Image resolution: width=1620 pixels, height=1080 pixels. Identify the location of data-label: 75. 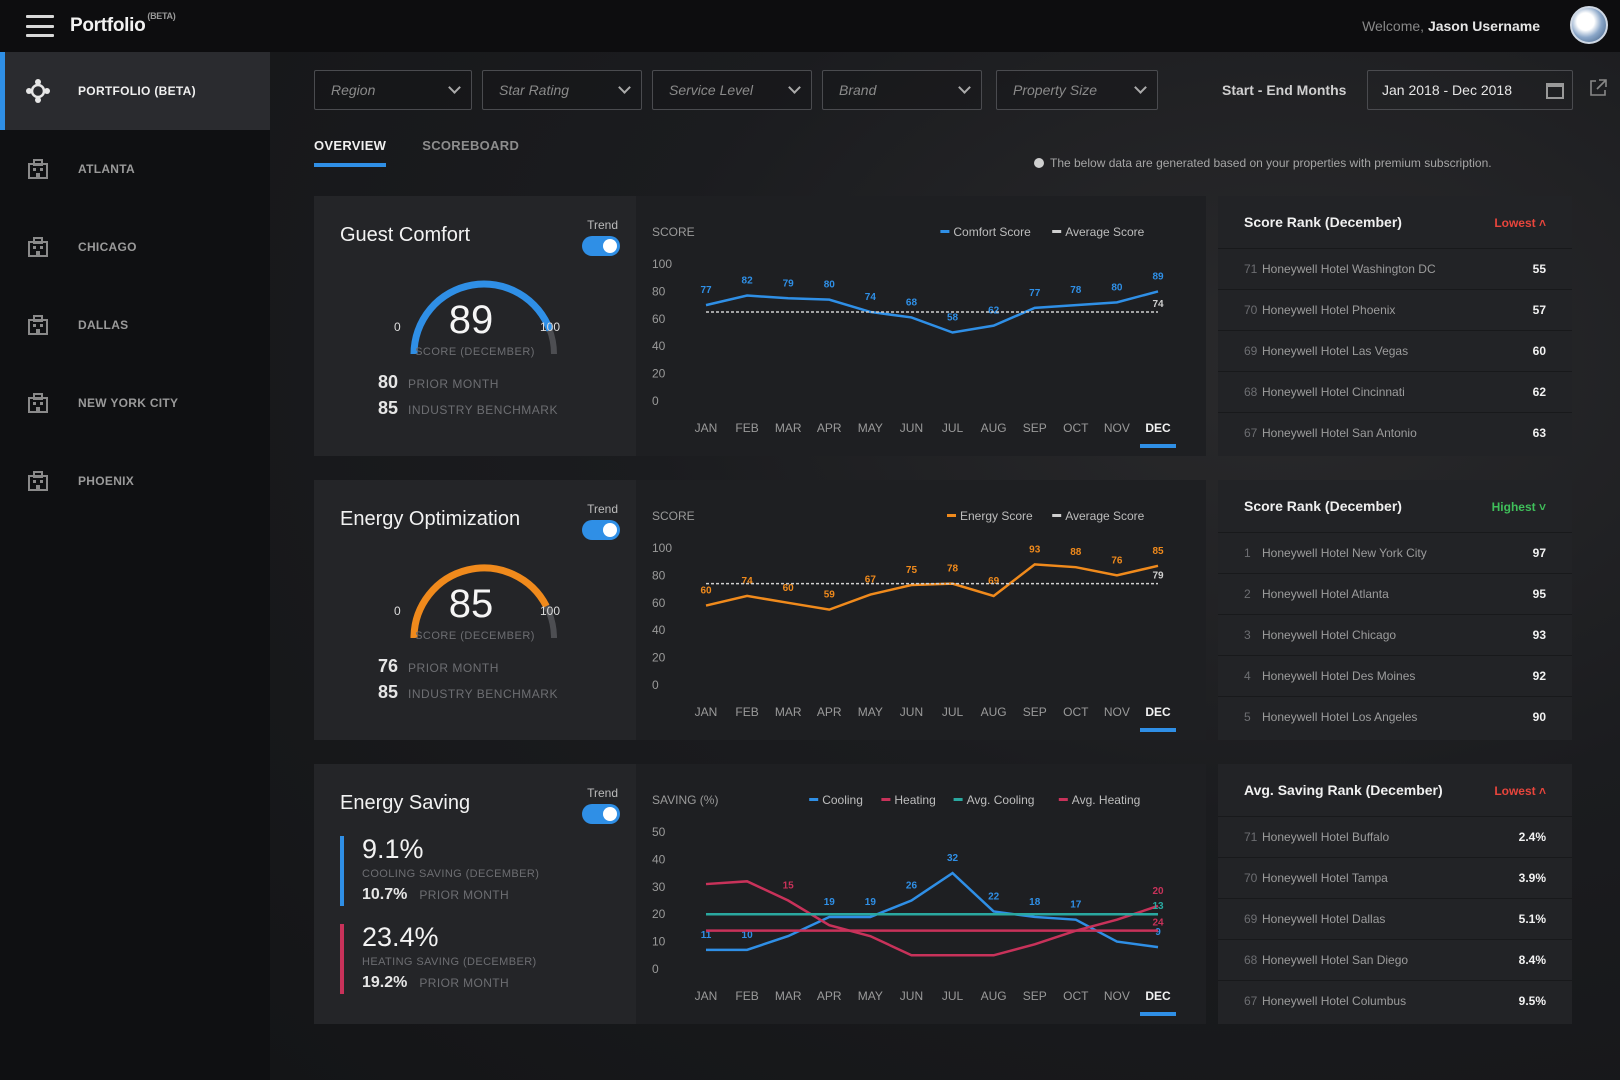
(912, 570).